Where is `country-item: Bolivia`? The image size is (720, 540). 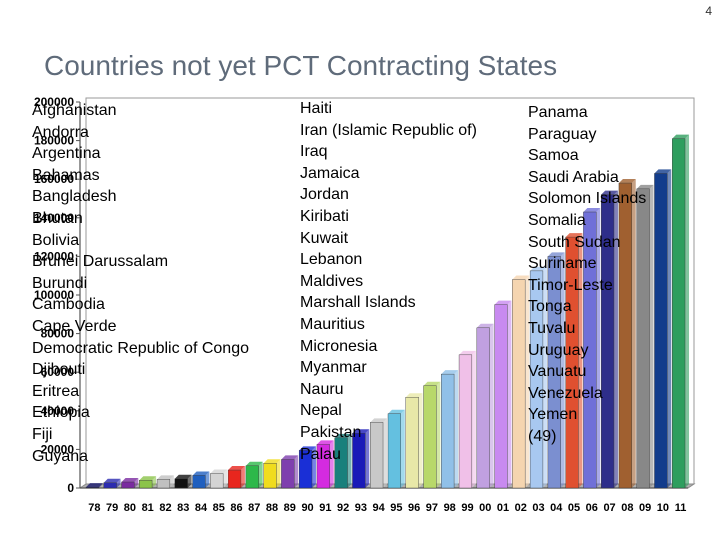
country-item: Bolivia is located at coordinates (56, 240).